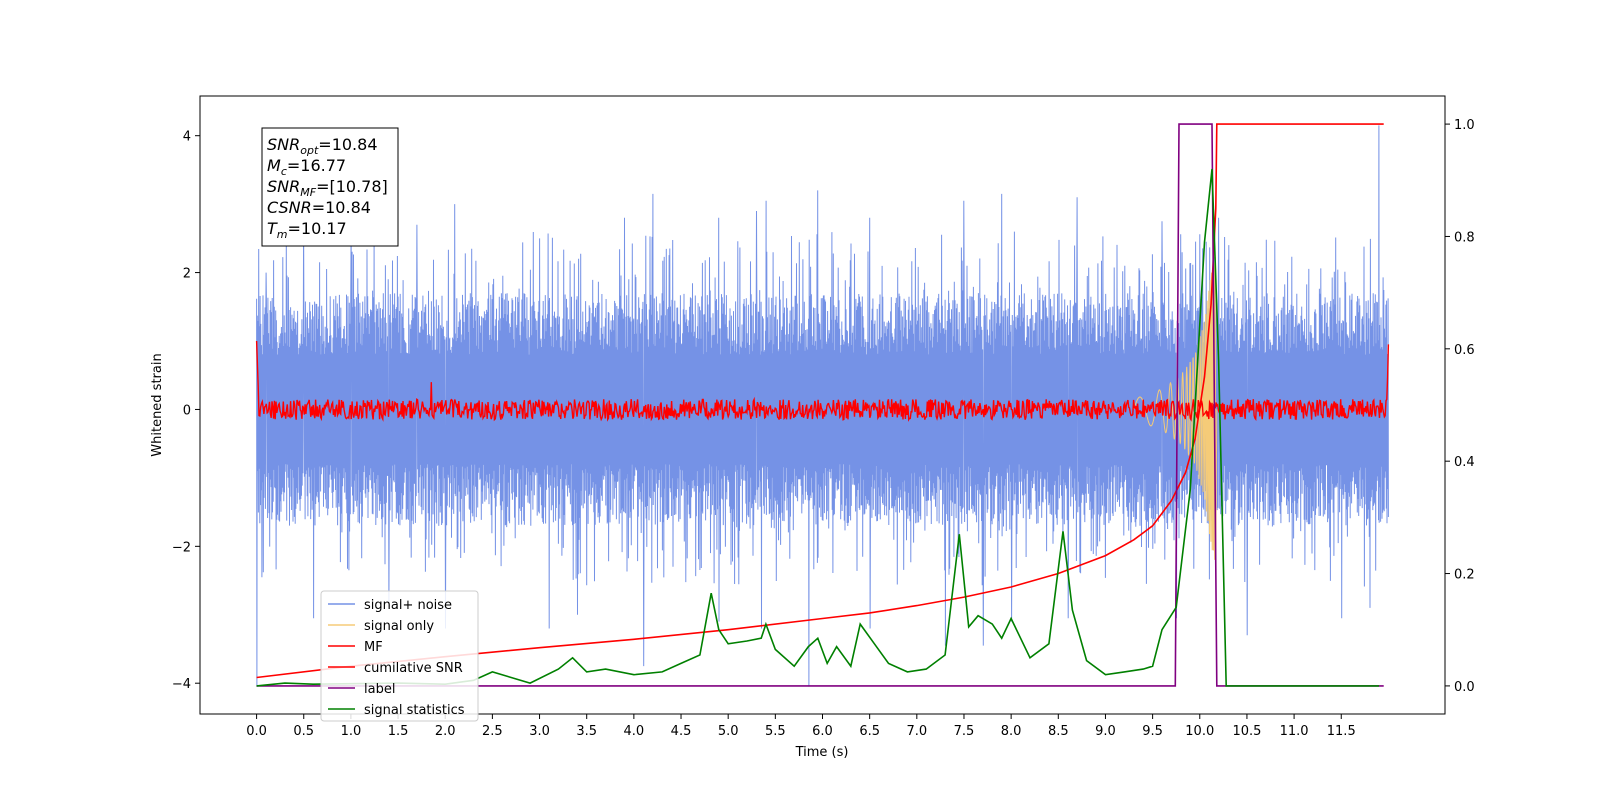  What do you see at coordinates (1199, 731) in the screenshot?
I see `x-tick-label: 10.0` at bounding box center [1199, 731].